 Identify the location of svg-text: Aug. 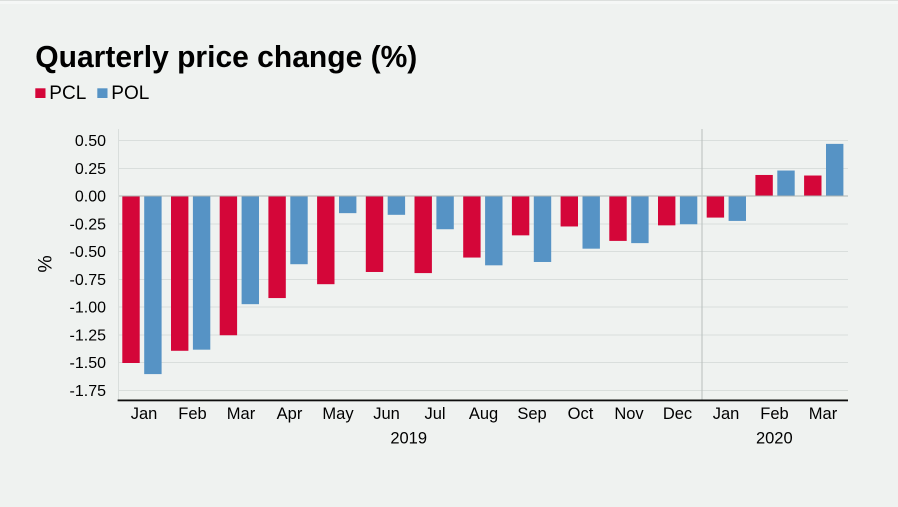
(483, 414).